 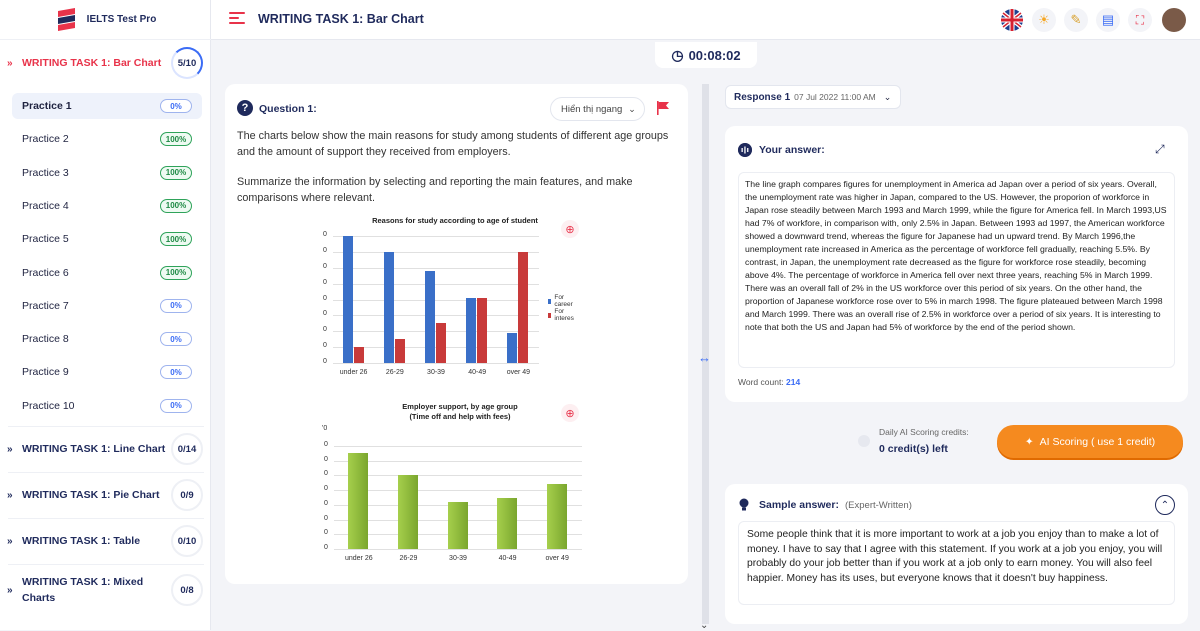 I want to click on sidebar-section: » WRITING TASK 1: Mixed Charts 0/8, so click(x=105, y=590).